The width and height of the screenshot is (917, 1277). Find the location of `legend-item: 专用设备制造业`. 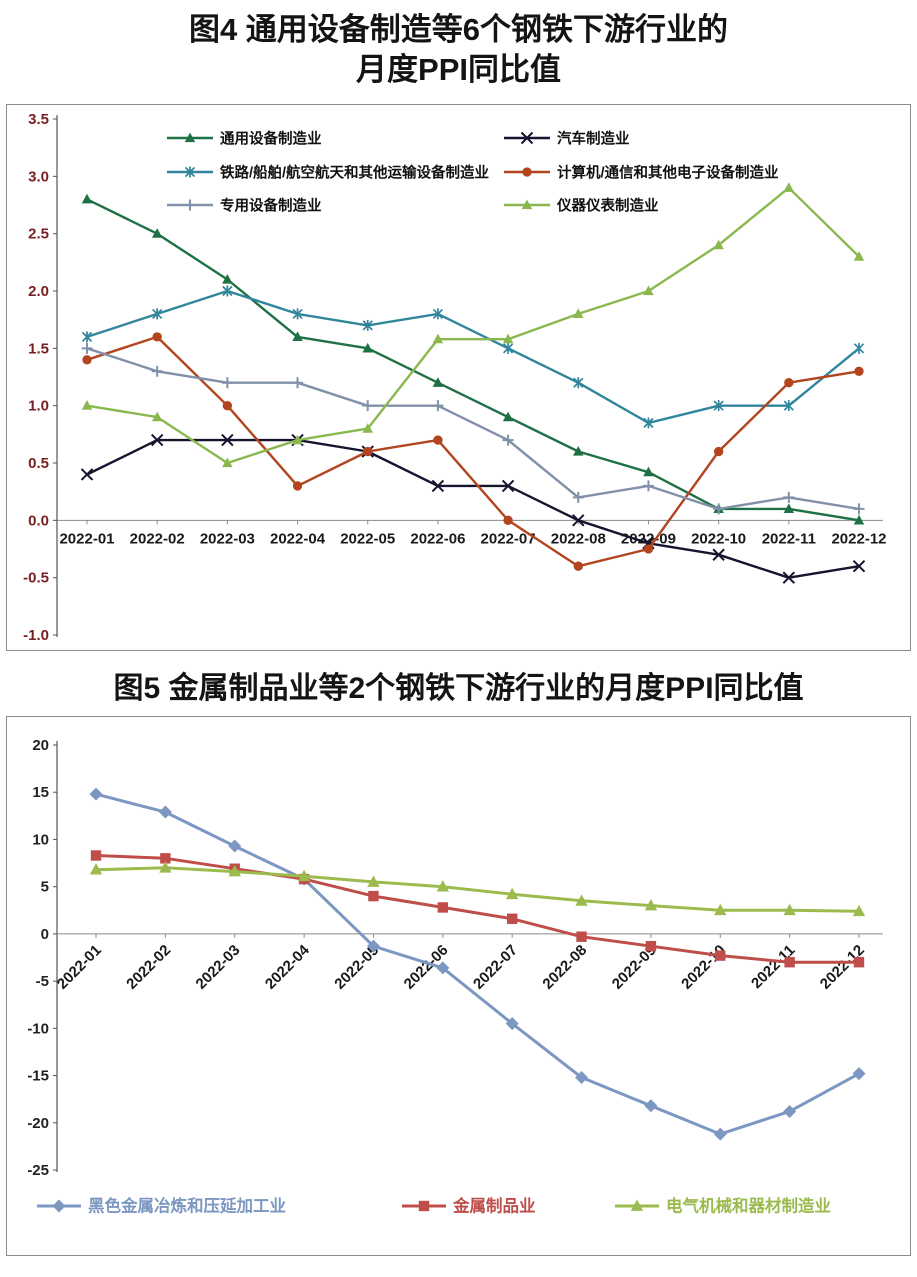

legend-item: 专用设备制造业 is located at coordinates (244, 205).